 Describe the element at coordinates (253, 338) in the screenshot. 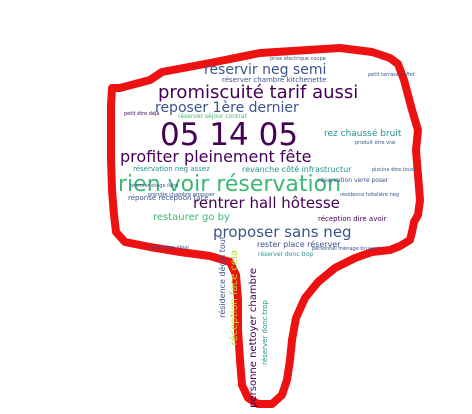

I see `word-vertical: personne nettoyer chambre` at that location.